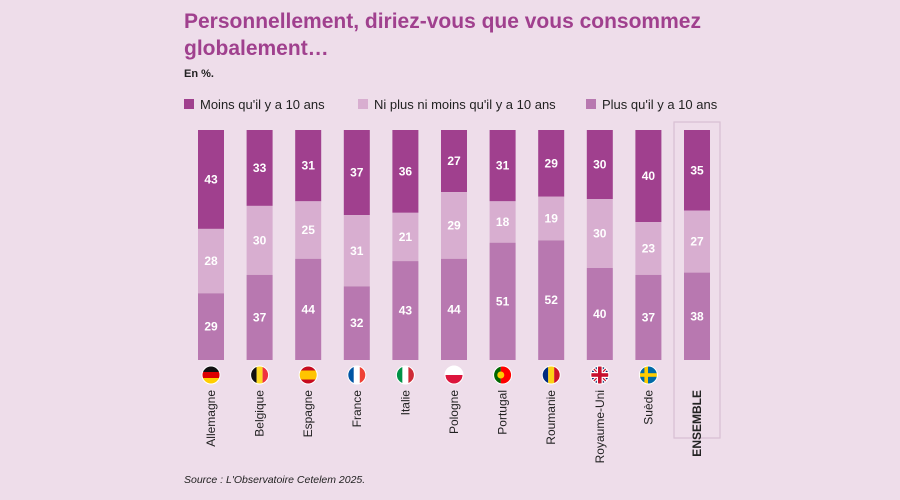 The height and width of the screenshot is (500, 900). I want to click on legend-label-moins: Moins qu'il y a 10 ans, so click(262, 104).